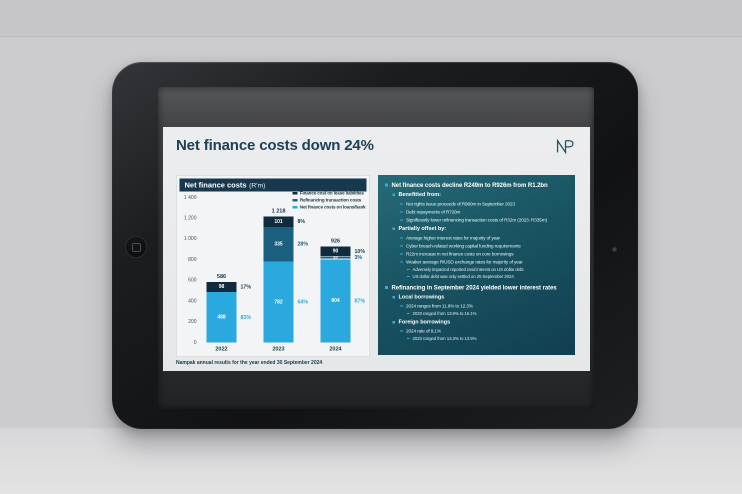 The image size is (742, 494). Describe the element at coordinates (371, 461) in the screenshot. I see `background-surface` at that location.